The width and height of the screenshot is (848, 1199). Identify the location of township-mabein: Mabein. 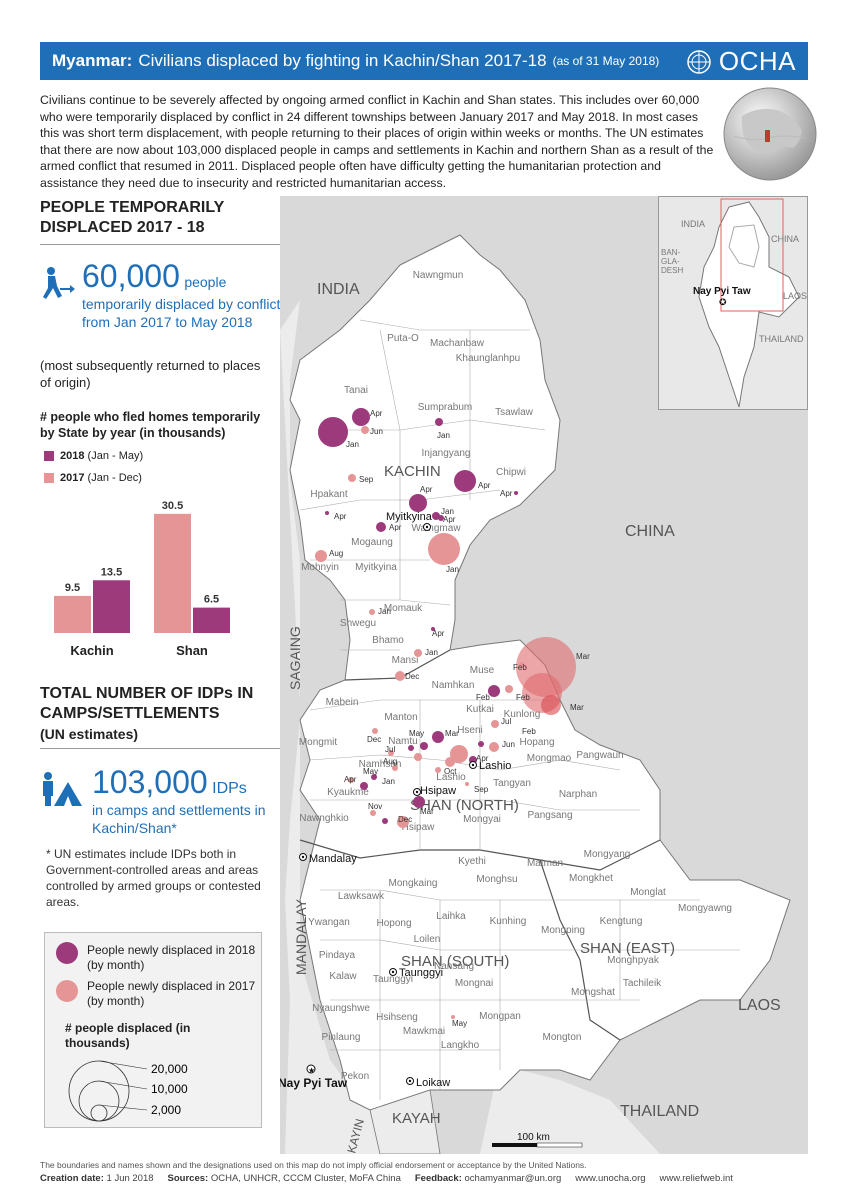
(342, 702).